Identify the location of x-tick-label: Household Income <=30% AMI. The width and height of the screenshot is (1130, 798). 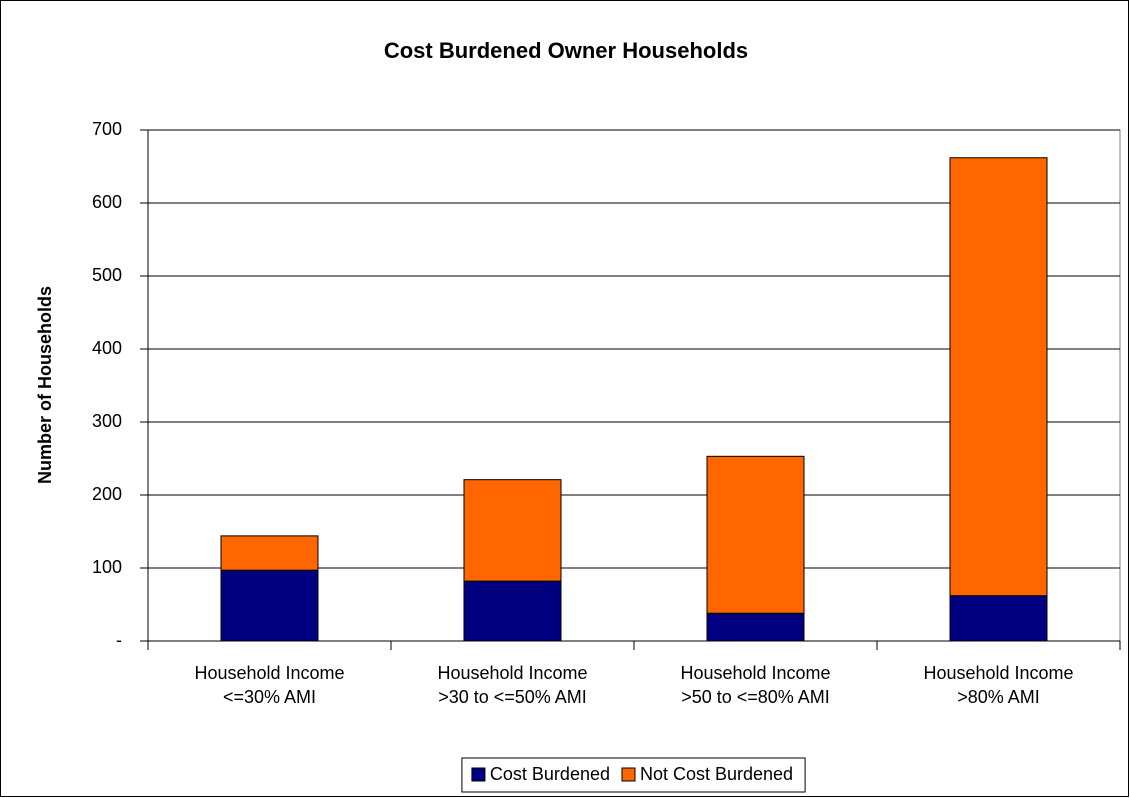
(269, 685).